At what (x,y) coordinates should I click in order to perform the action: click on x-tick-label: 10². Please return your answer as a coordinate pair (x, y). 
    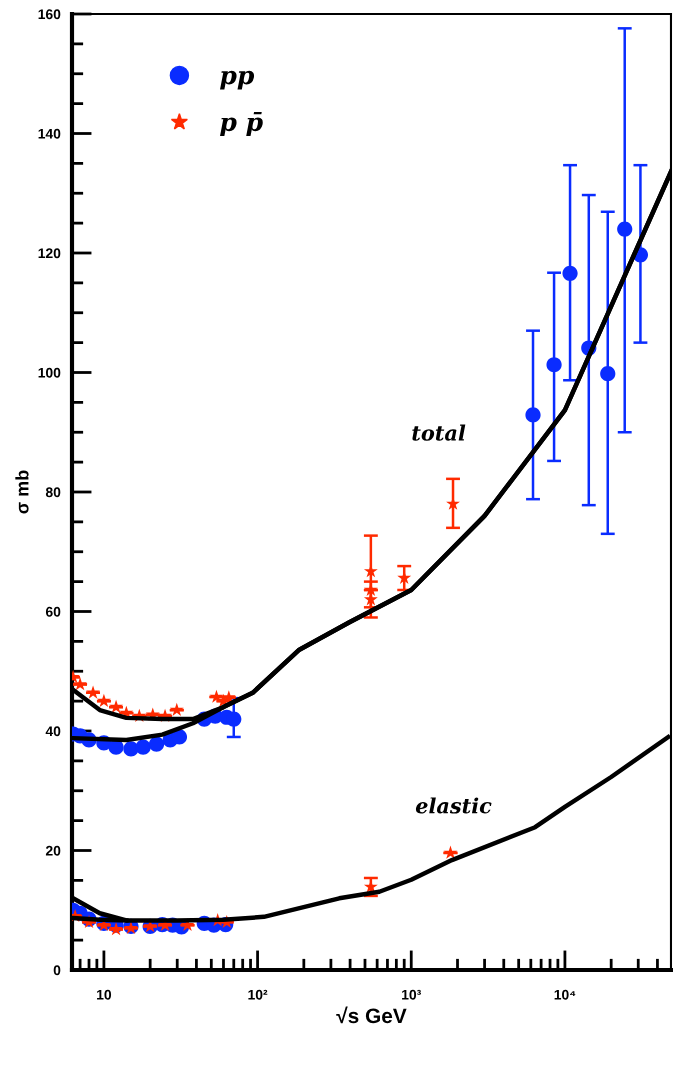
    Looking at the image, I should click on (258, 994).